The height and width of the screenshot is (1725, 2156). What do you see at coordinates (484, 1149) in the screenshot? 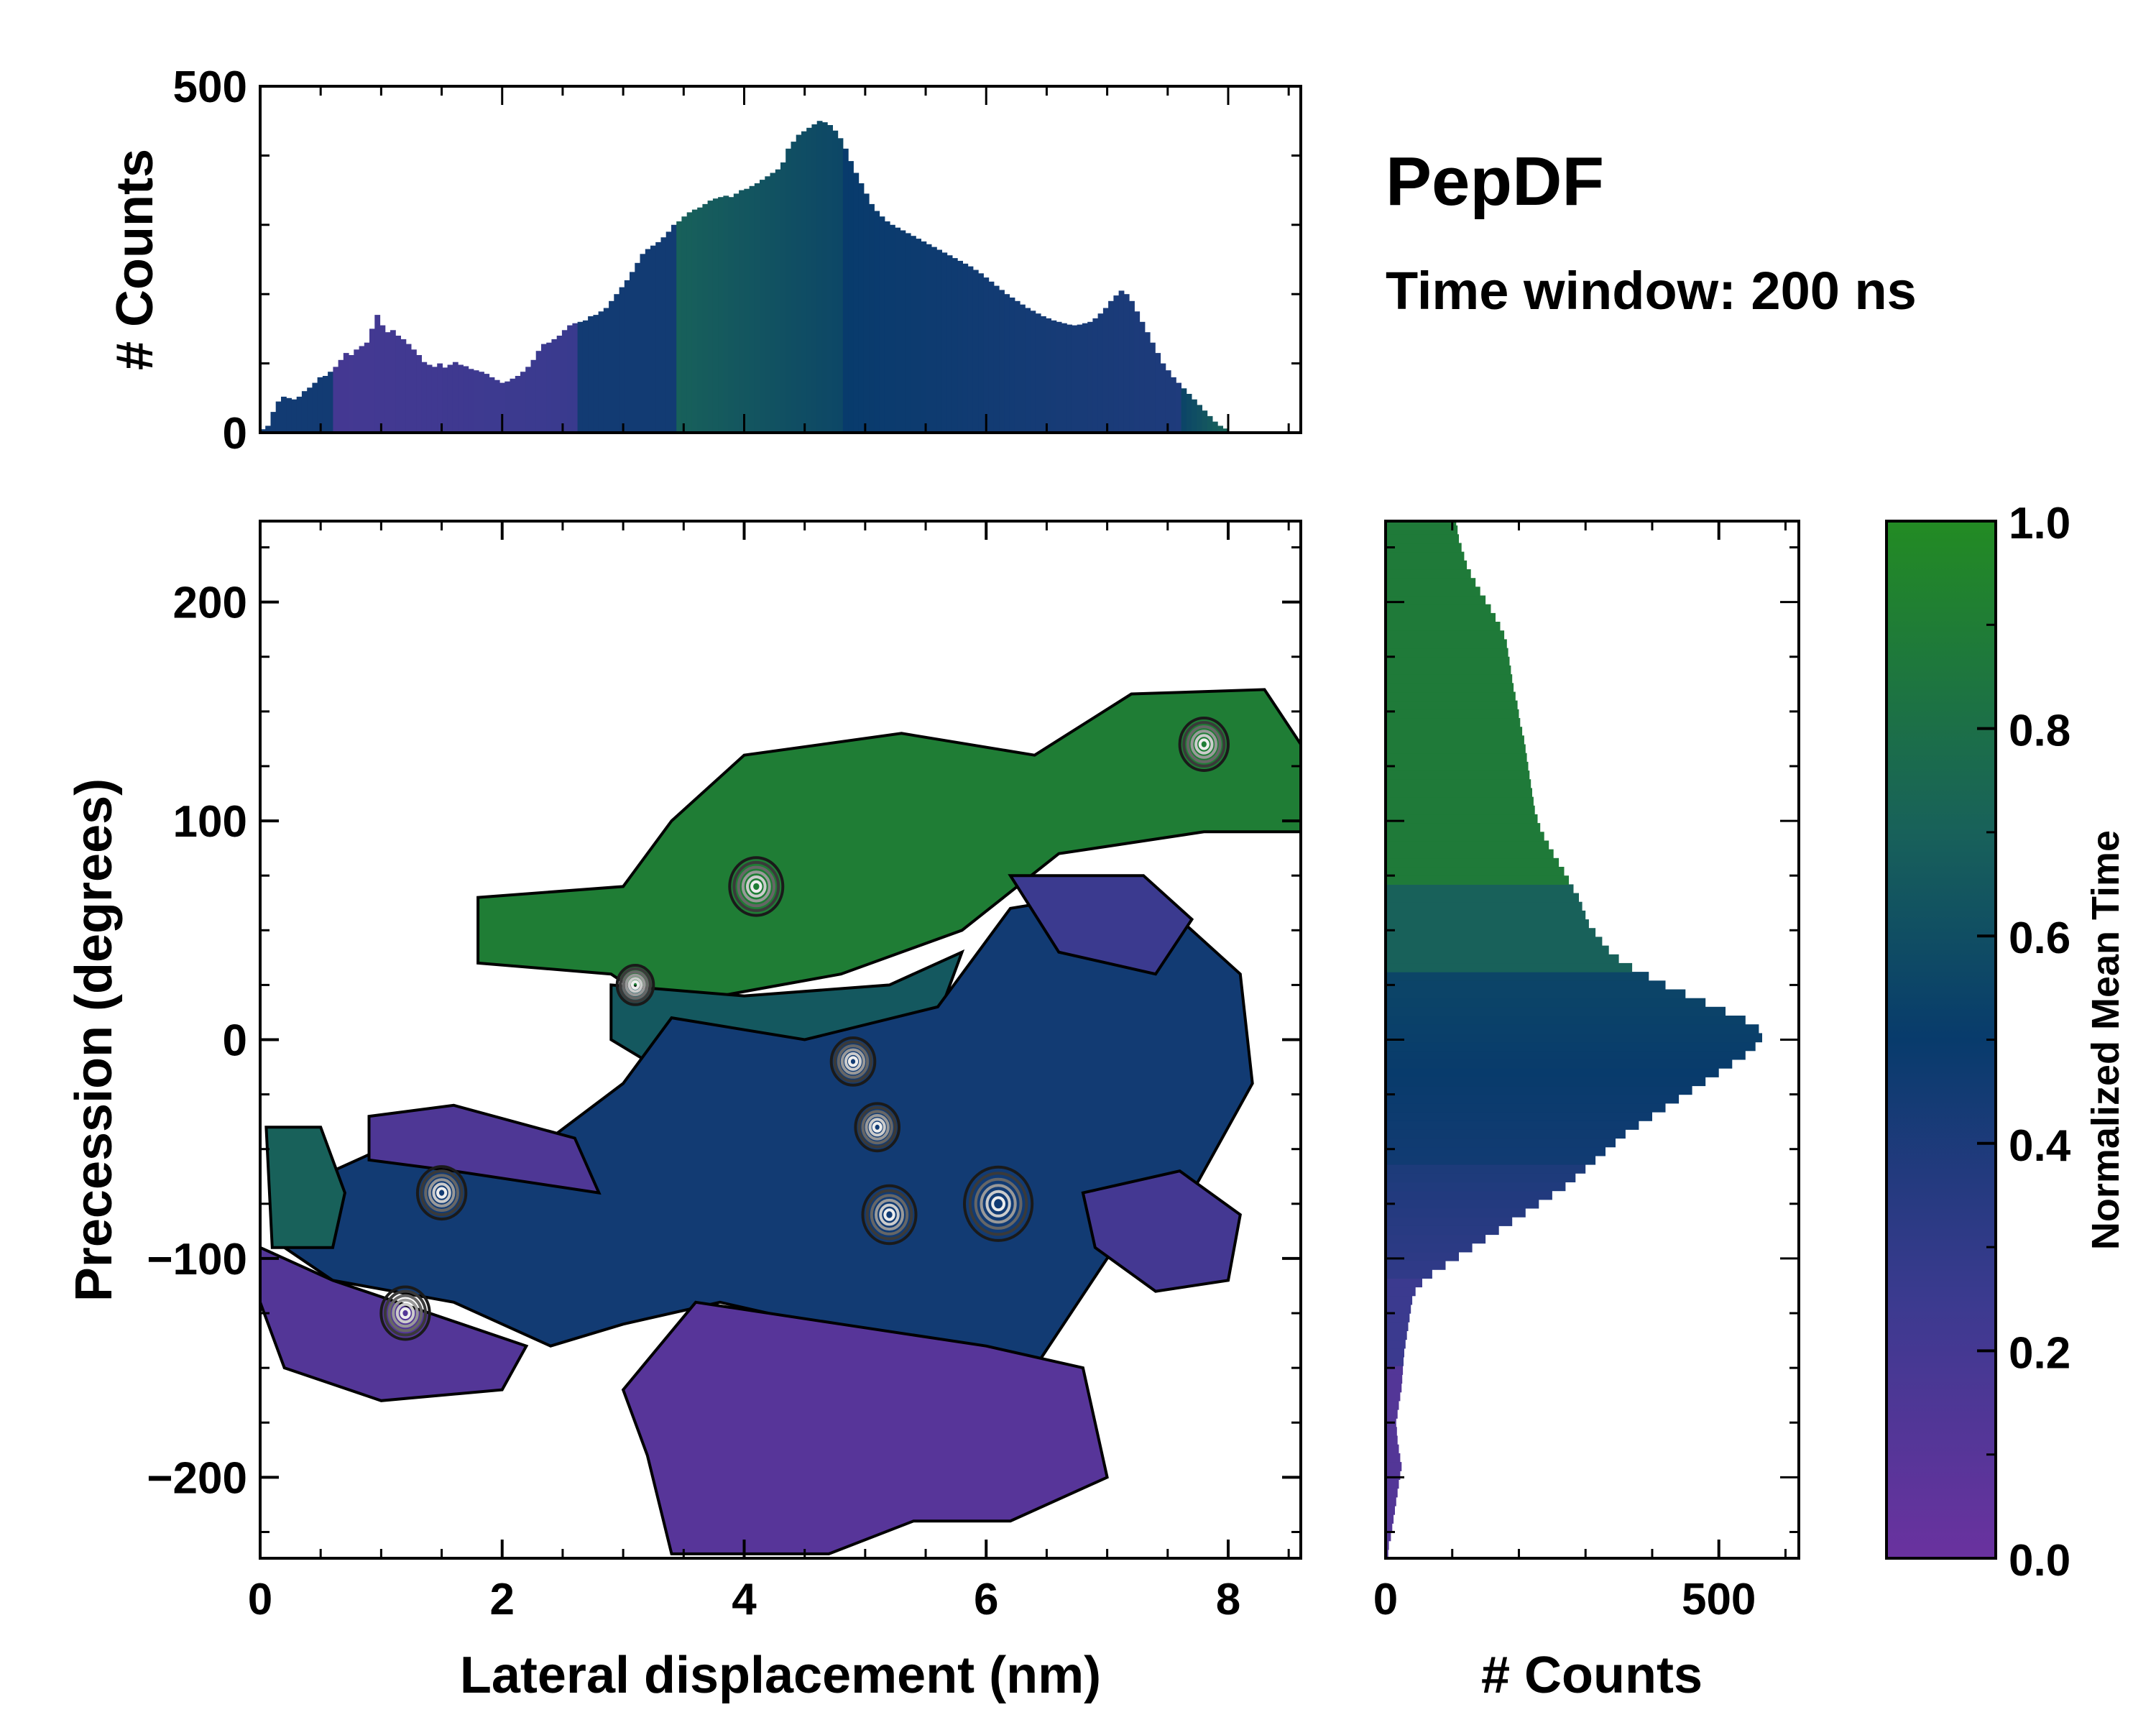
I see `heatmap-region-purple-upper-left` at bounding box center [484, 1149].